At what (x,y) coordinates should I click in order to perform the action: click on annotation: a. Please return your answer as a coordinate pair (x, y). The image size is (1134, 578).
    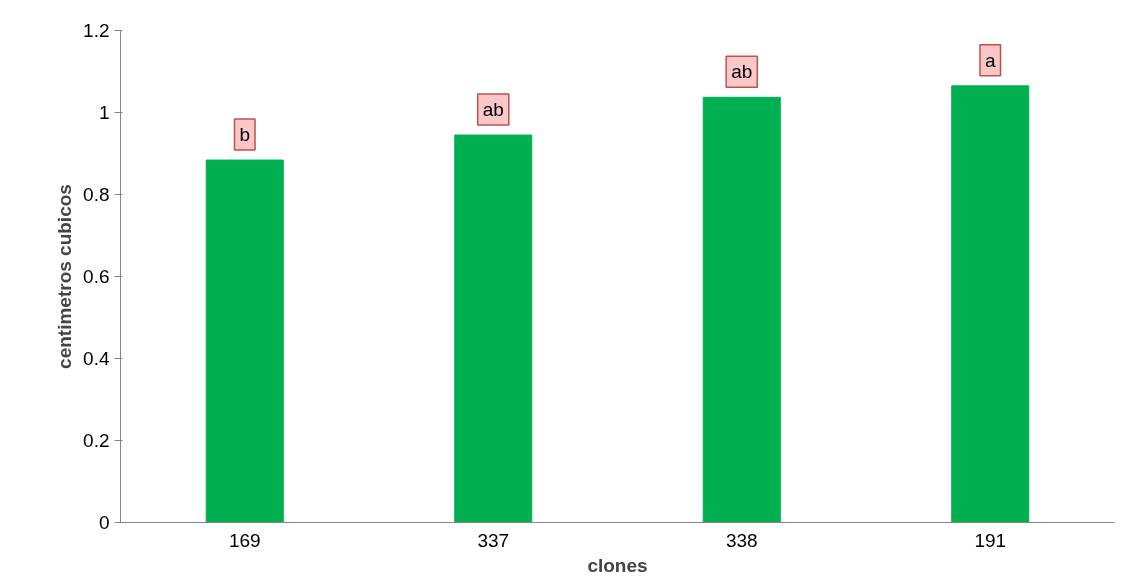
    Looking at the image, I should click on (990, 60).